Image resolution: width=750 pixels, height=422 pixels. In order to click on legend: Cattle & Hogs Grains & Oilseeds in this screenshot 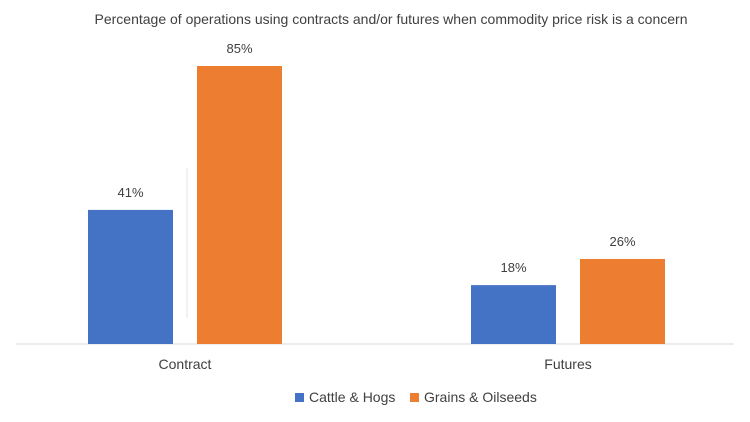, I will do `click(416, 397)`.